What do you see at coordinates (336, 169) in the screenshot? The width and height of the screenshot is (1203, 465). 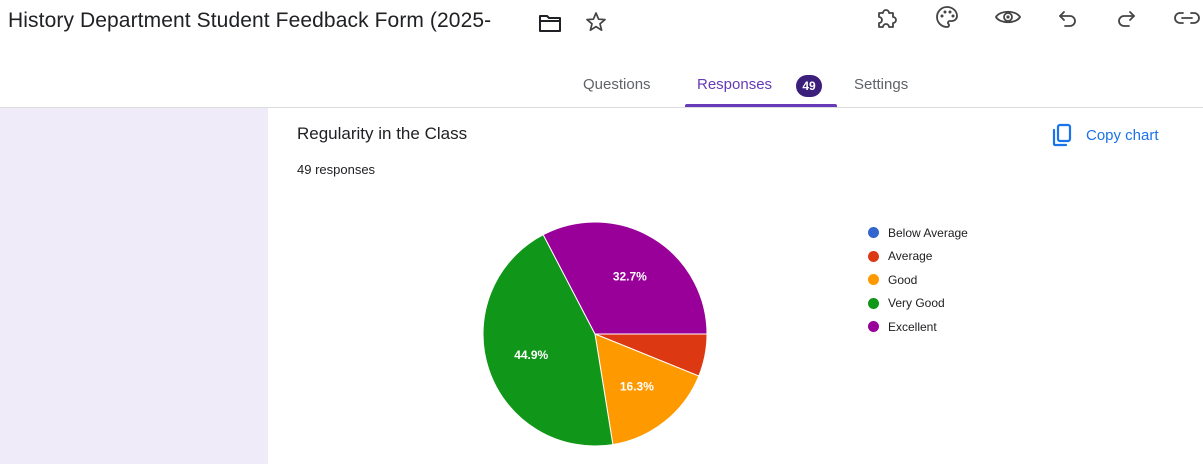 I see `response-count: 49 responses` at bounding box center [336, 169].